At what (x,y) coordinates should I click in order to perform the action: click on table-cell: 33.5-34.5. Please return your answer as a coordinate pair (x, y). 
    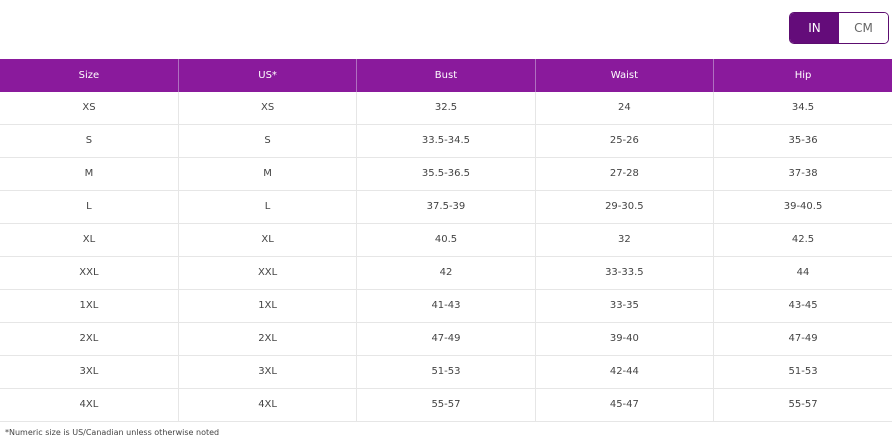
    Looking at the image, I should click on (446, 141).